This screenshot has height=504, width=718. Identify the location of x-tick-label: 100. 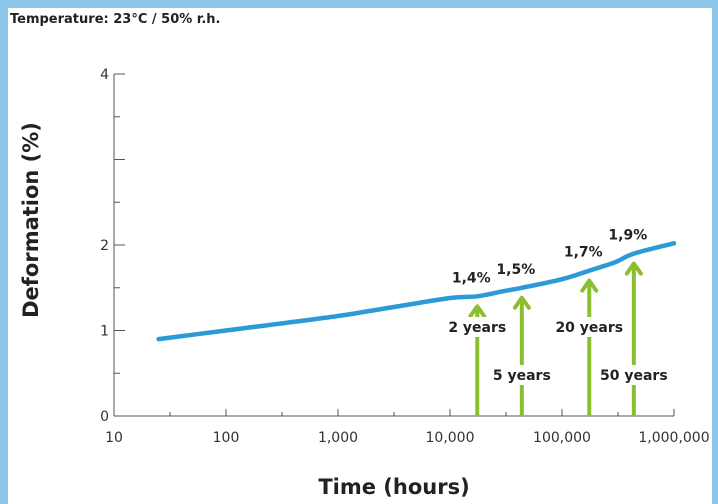
(226, 438).